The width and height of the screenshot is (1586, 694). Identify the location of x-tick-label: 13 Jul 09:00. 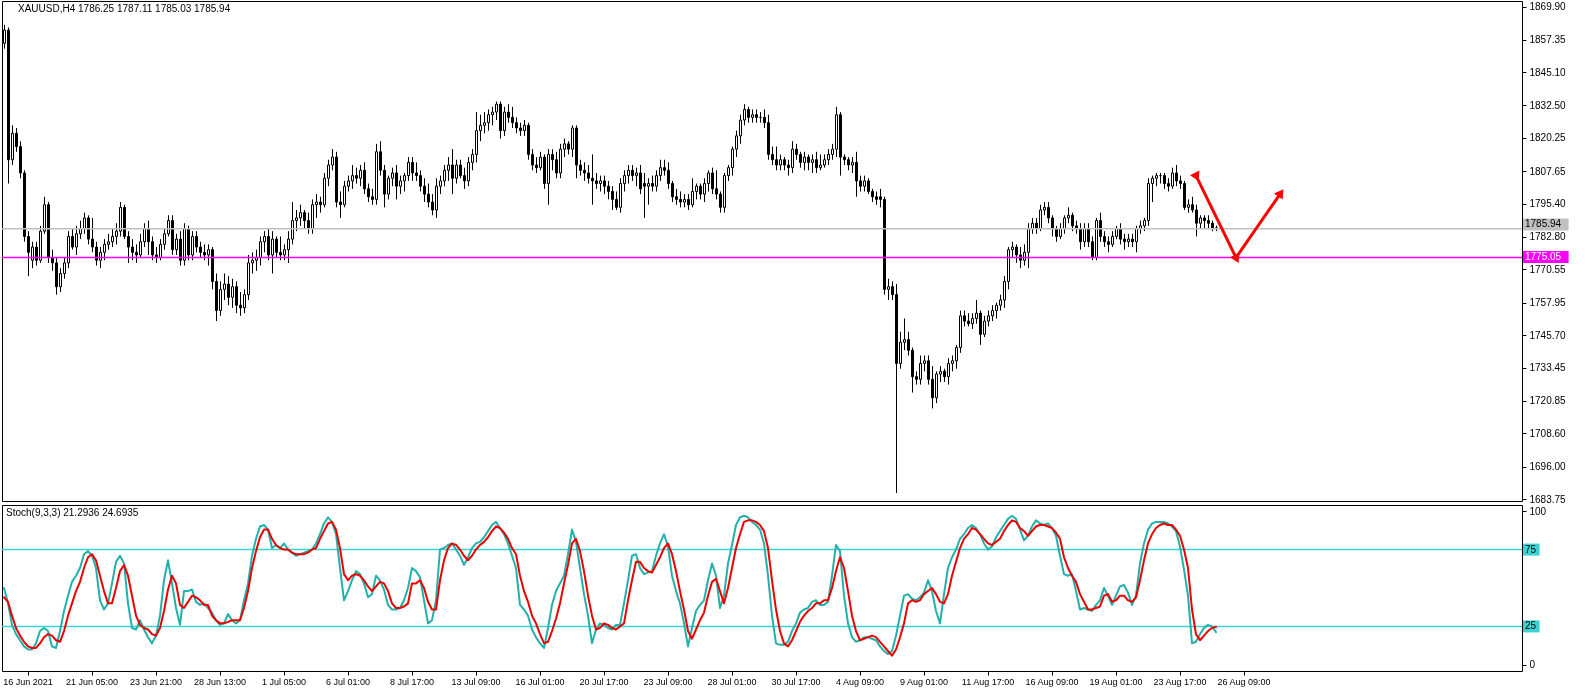
(476, 681).